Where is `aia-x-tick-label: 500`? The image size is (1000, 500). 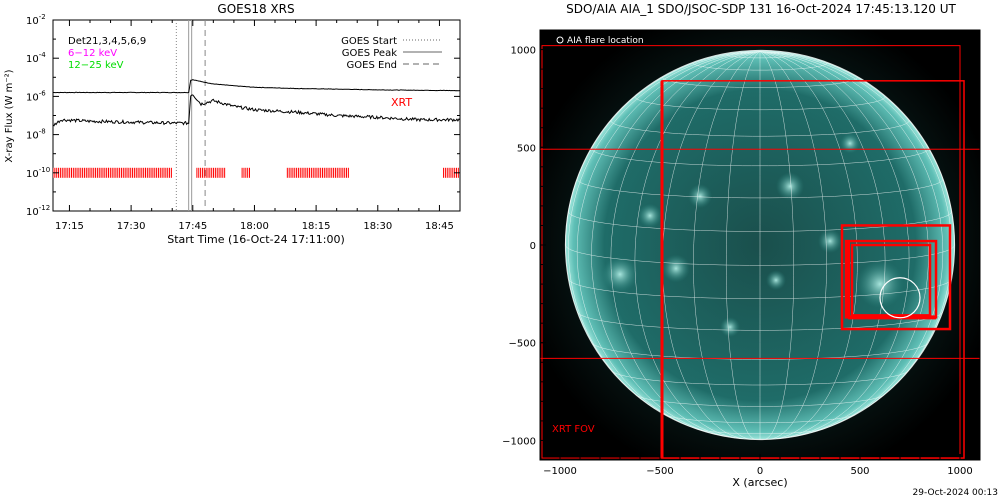
aia-x-tick-label: 500 is located at coordinates (859, 471).